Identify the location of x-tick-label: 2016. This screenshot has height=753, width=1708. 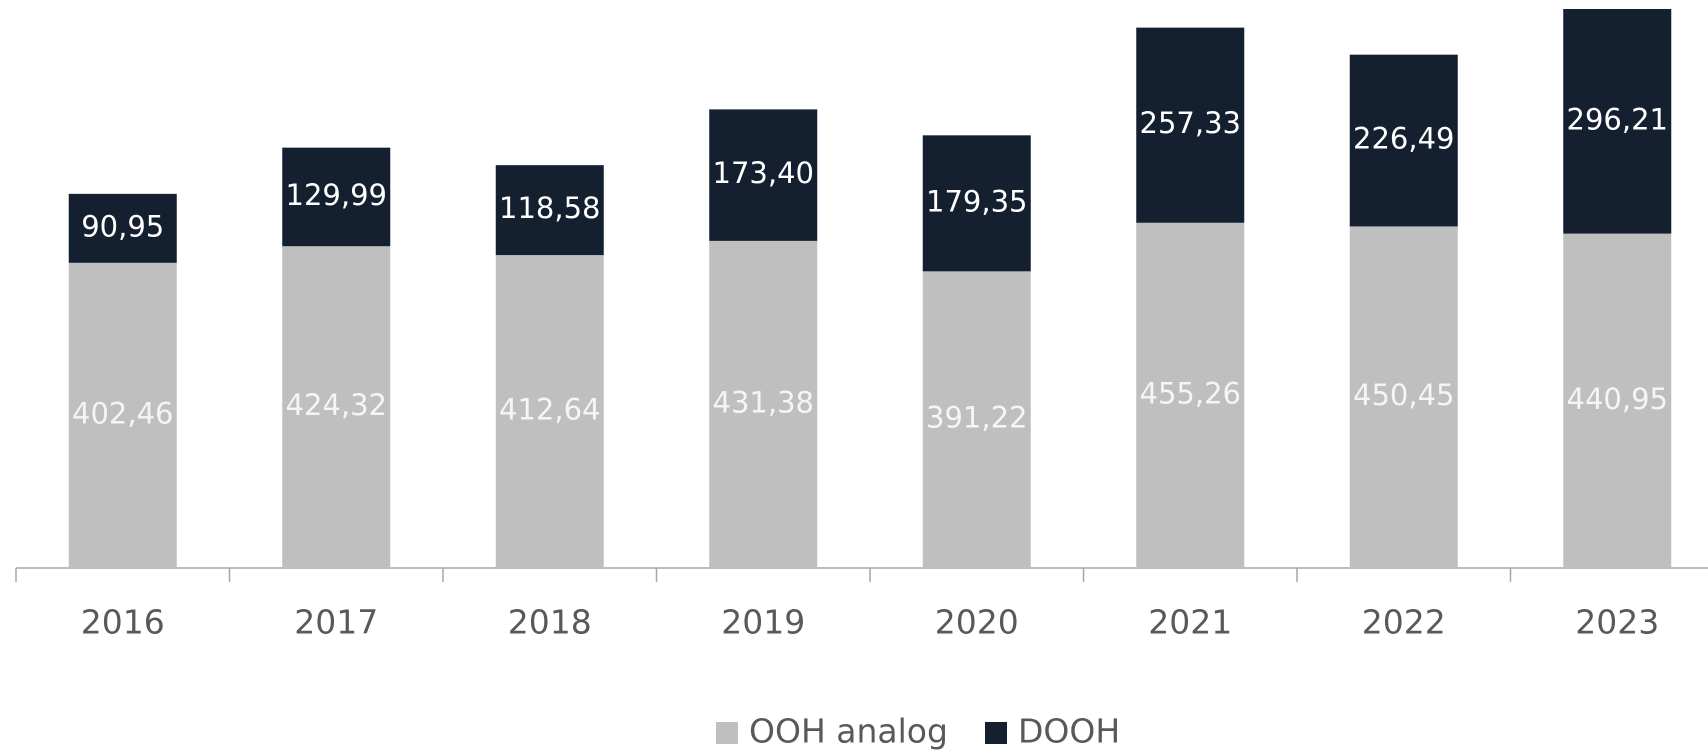
(123, 622).